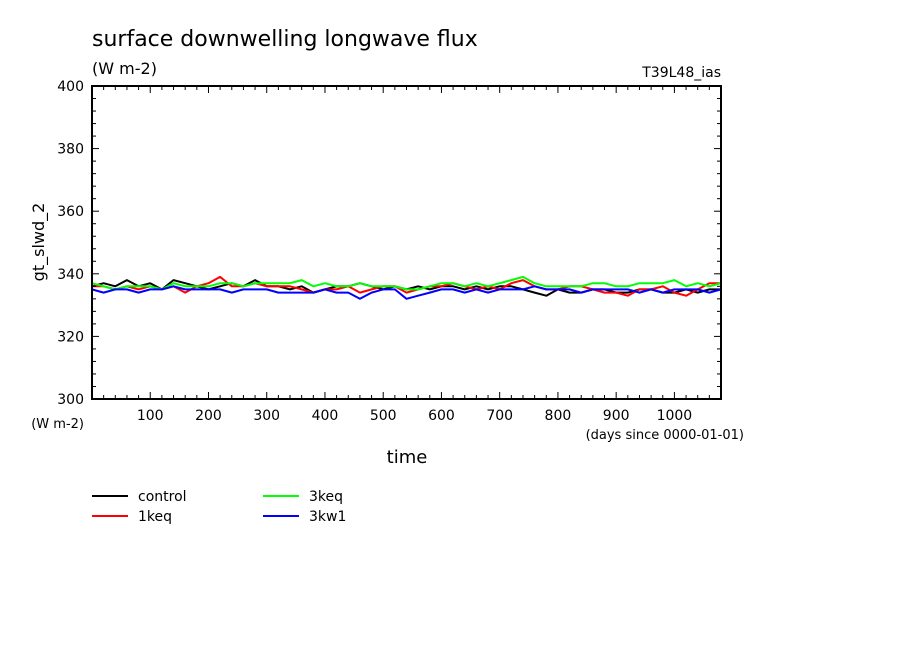  What do you see at coordinates (303, 497) in the screenshot?
I see `legend-item-3keq: 3keq` at bounding box center [303, 497].